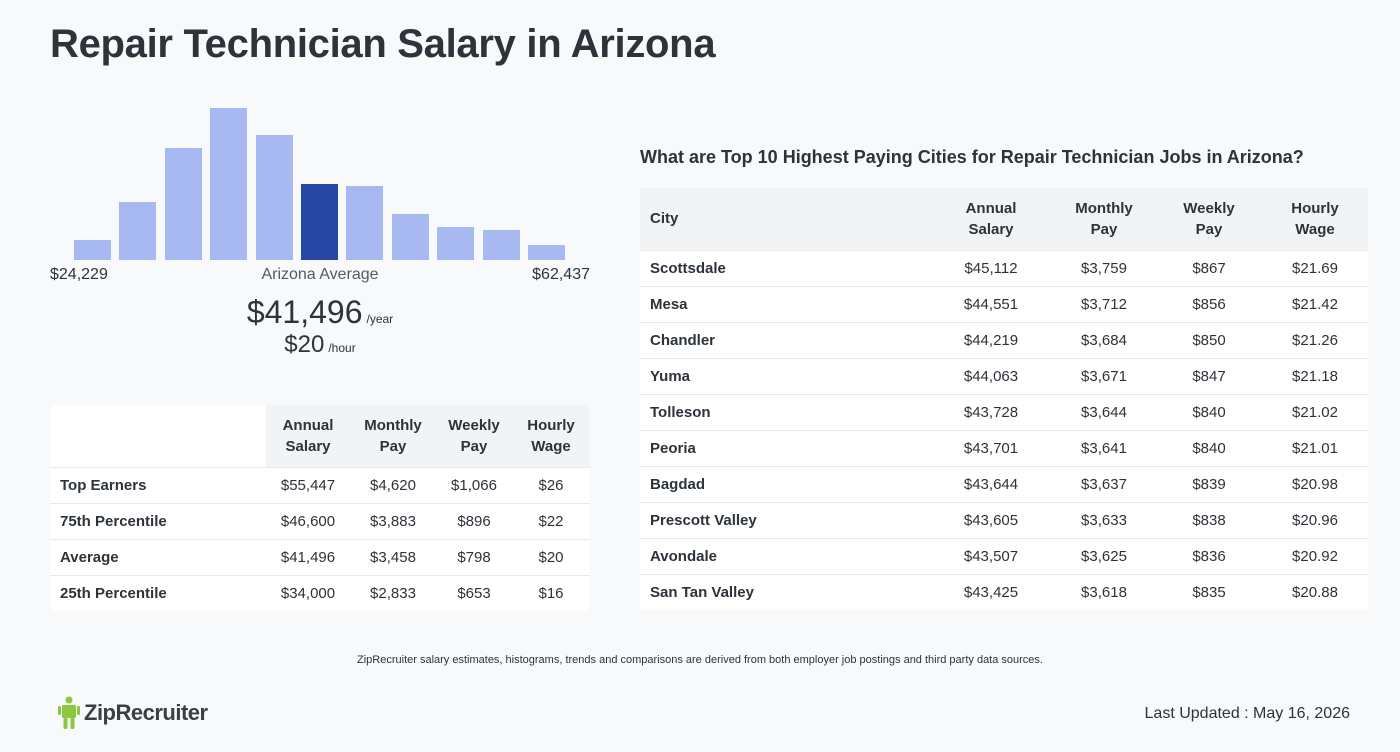 Image resolution: width=1400 pixels, height=752 pixels. Describe the element at coordinates (308, 556) in the screenshot. I see `table-cell: $41,496` at that location.